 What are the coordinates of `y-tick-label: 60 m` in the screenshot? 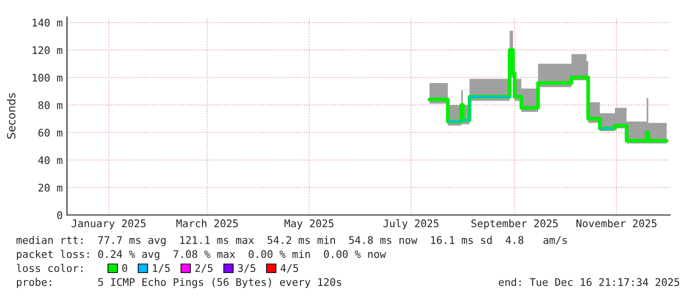 It's located at (50, 132).